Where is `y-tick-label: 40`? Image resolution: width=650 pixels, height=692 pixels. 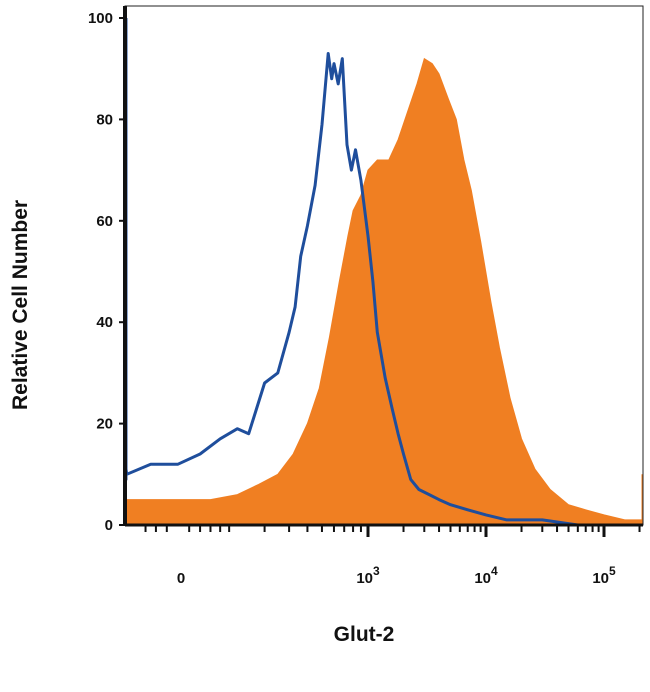
y-tick-label: 40 is located at coordinates (104, 322).